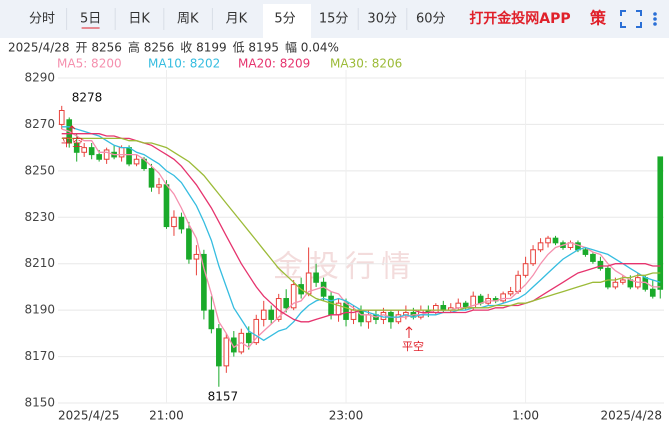 The image size is (669, 427). I want to click on tab: 15分, so click(334, 19).